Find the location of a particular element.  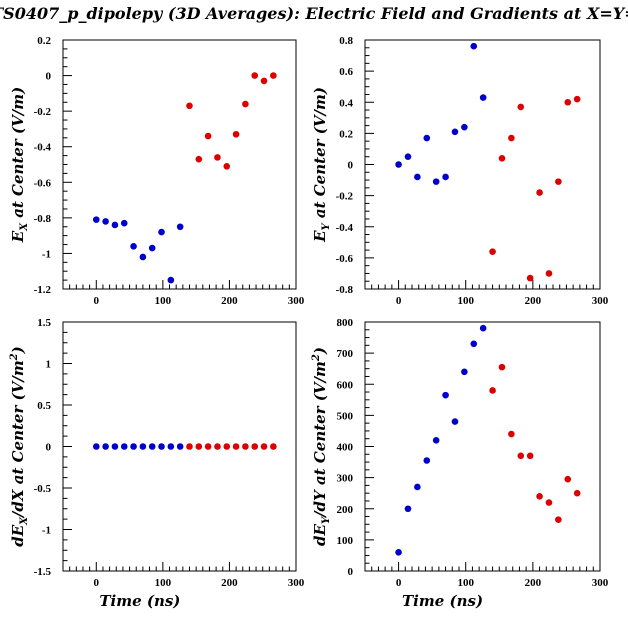

y-label-close: ) is located at coordinates (18, 350).